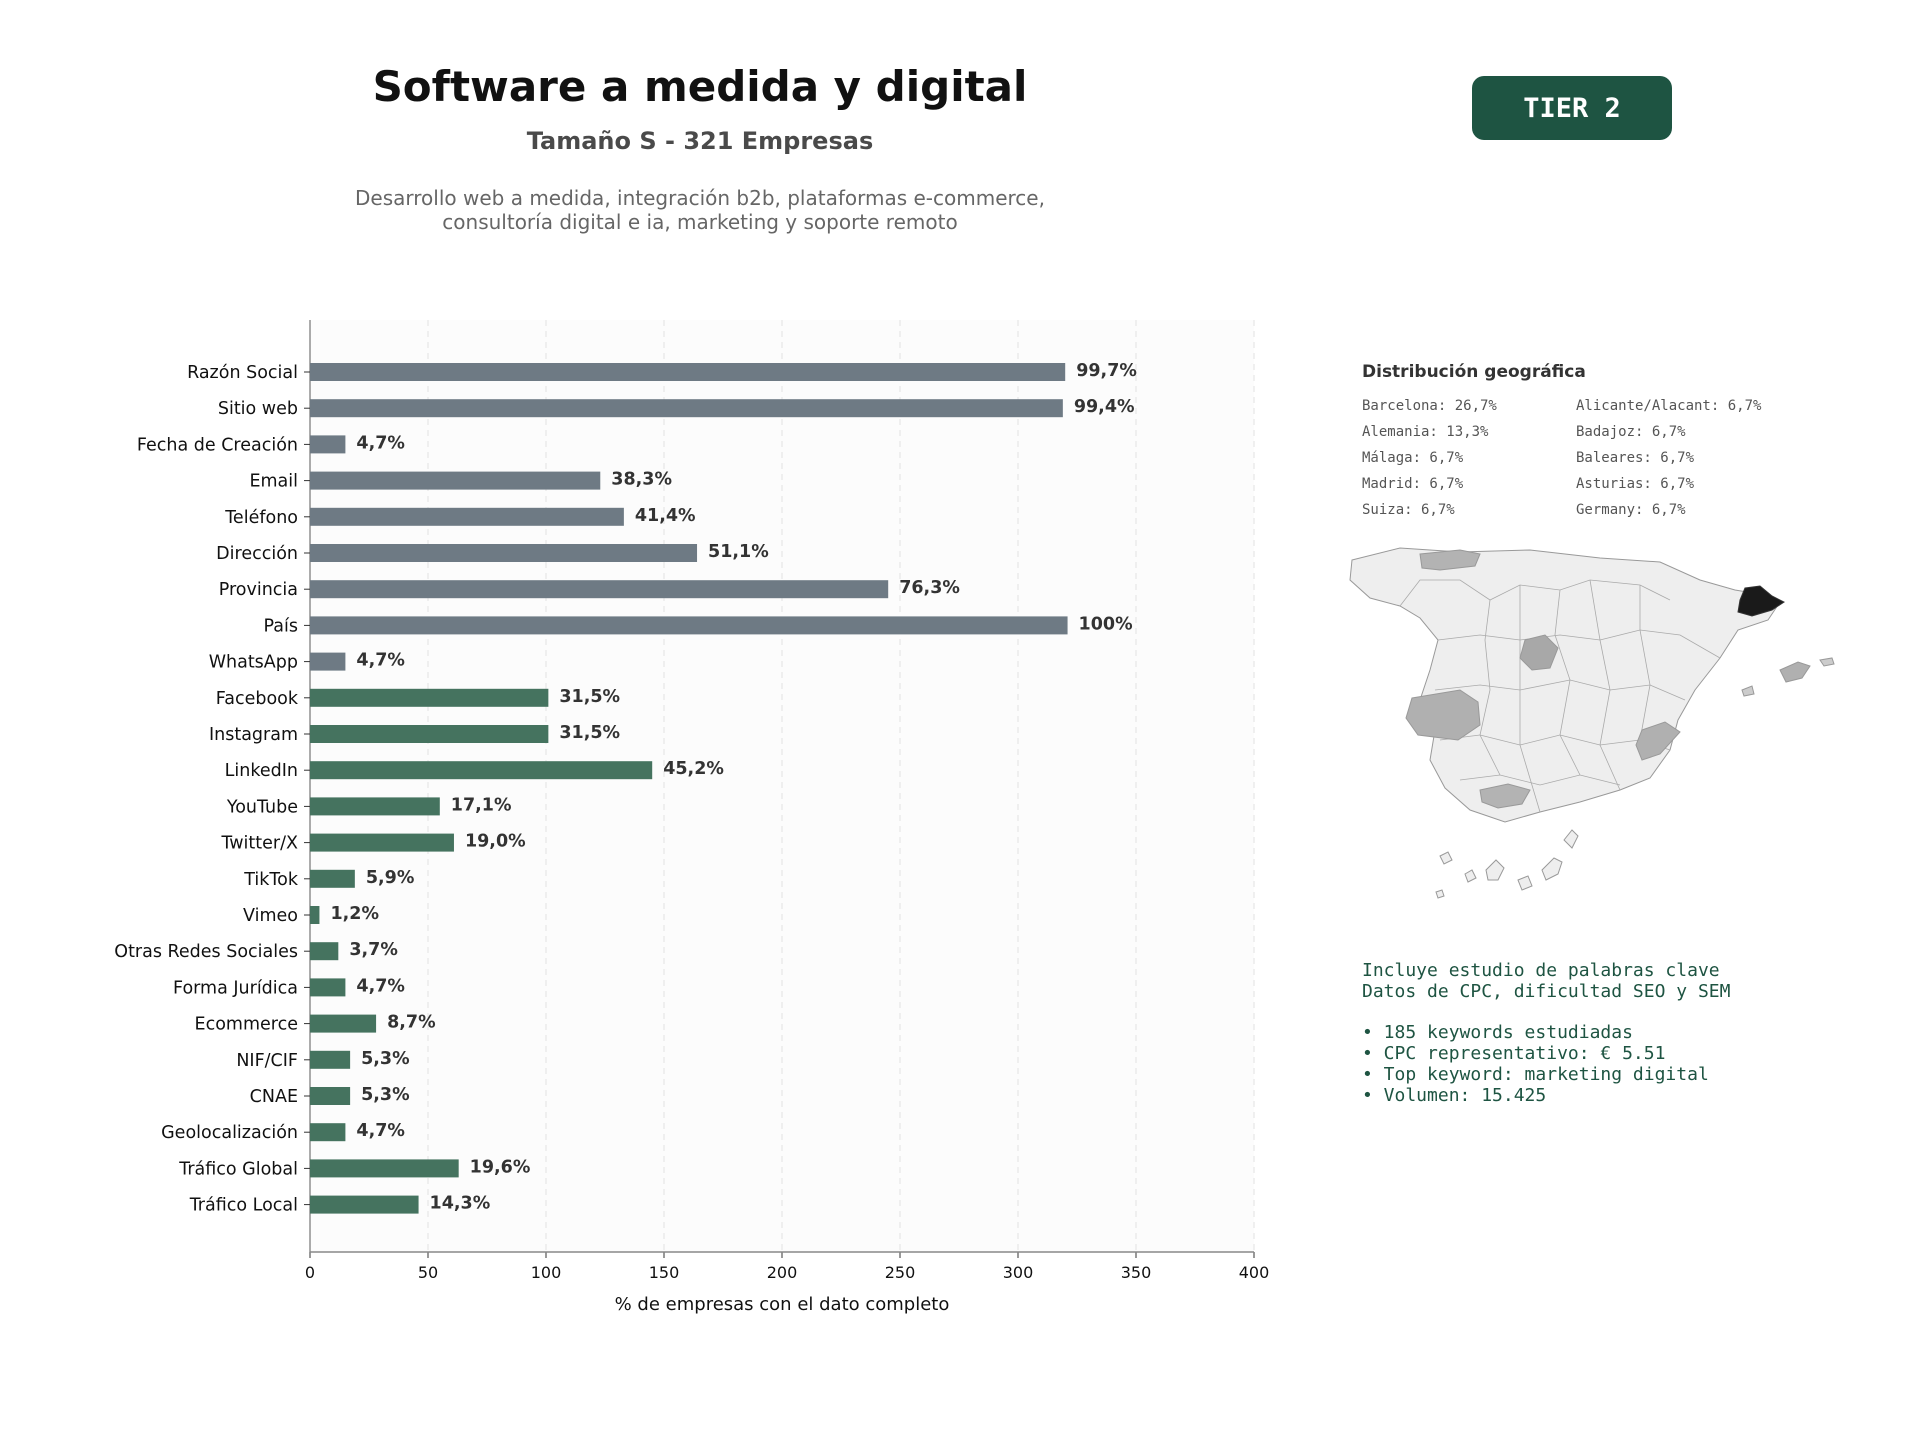 This screenshot has width=1920, height=1440. Describe the element at coordinates (1254, 1272) in the screenshot. I see `x-tick-label: 400` at that location.